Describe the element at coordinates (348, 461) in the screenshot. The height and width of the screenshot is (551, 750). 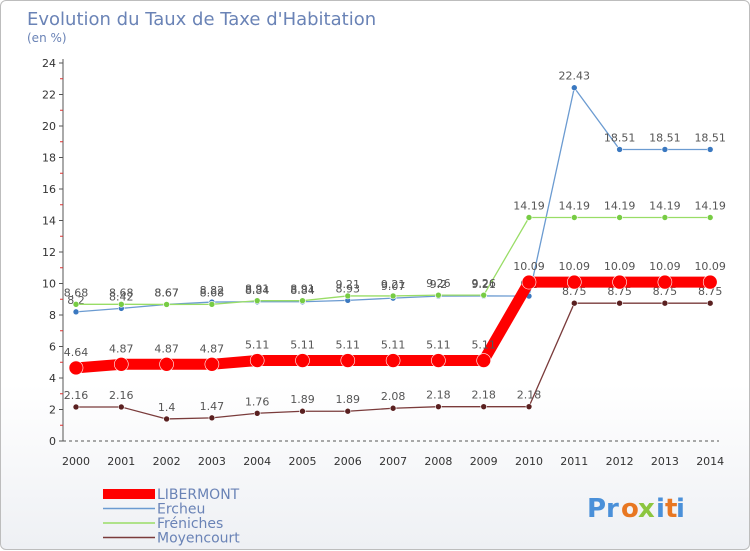
I see `x-tick-label: 2006` at that location.